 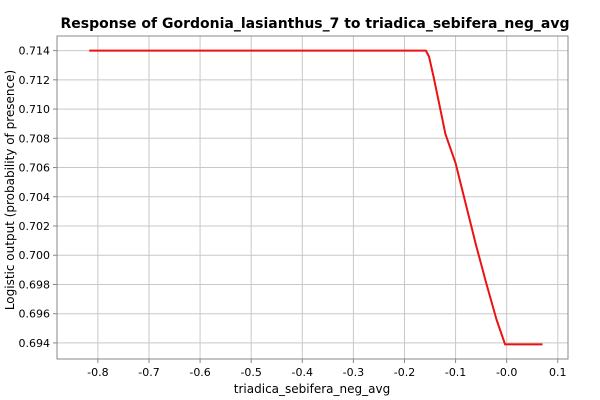 What do you see at coordinates (148, 372) in the screenshot?
I see `x-tick-label: -0.7` at bounding box center [148, 372].